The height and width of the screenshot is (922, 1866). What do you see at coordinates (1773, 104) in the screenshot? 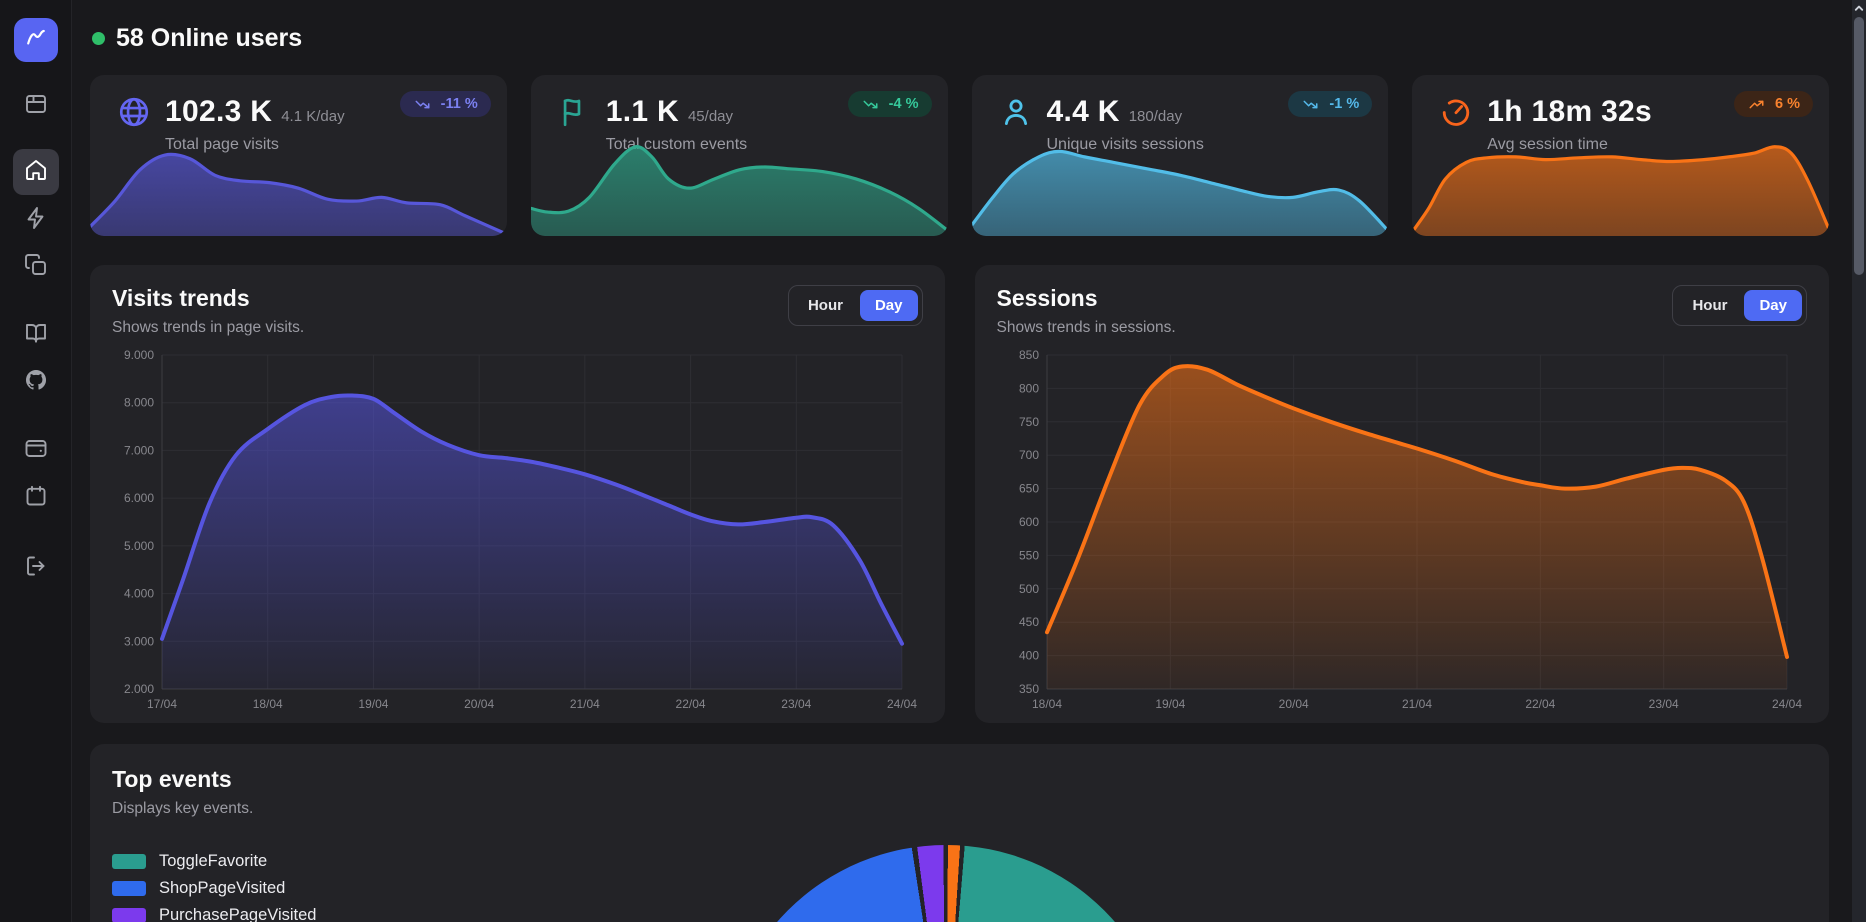
I see `trend-badge: 6 %` at bounding box center [1773, 104].